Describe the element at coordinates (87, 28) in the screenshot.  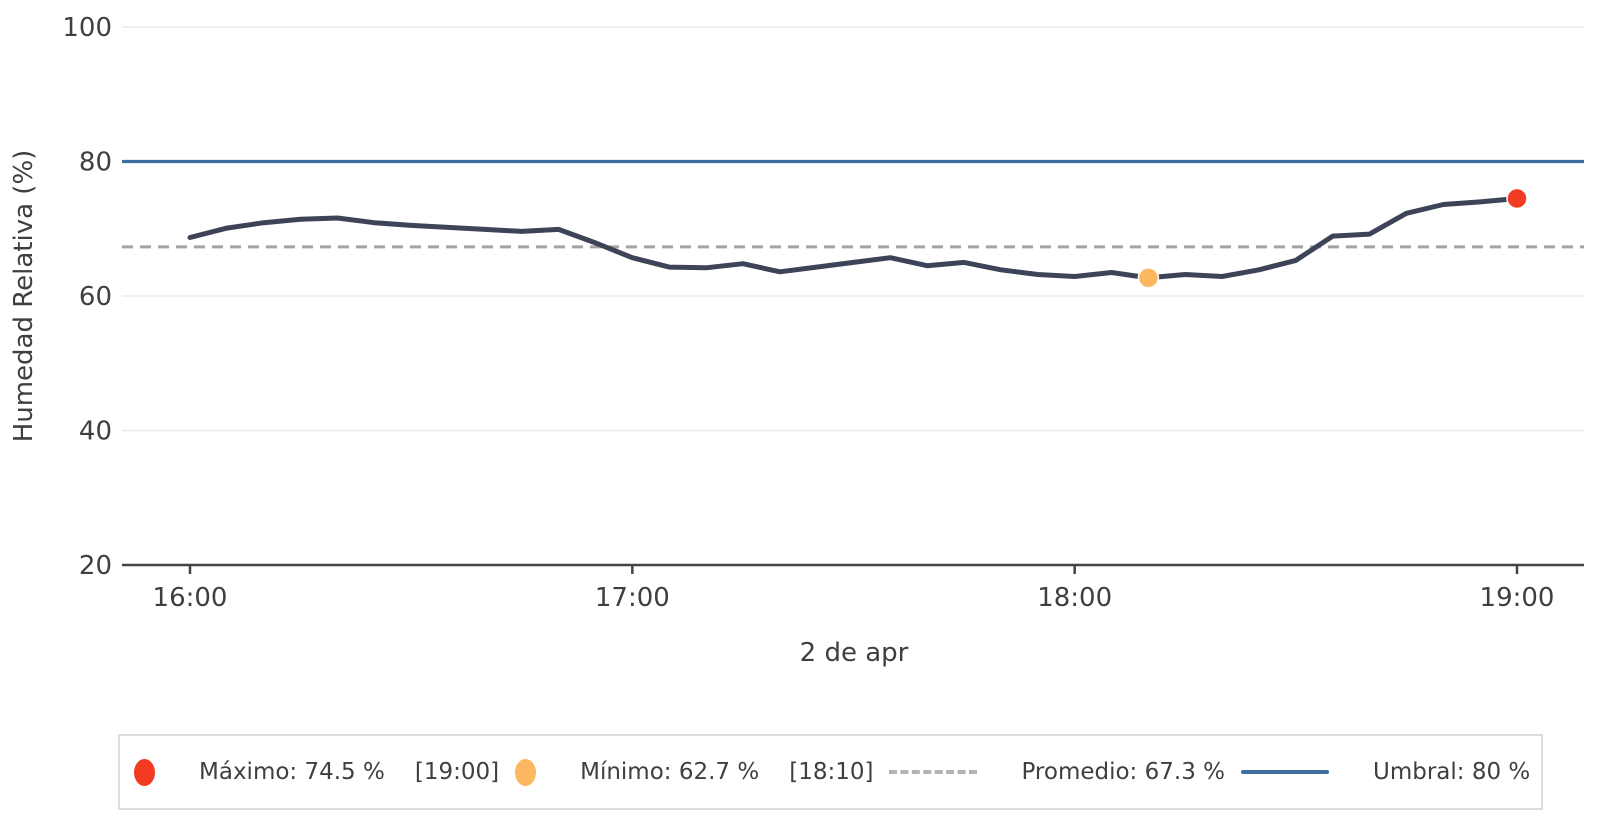
I see `y-tick-label: 100` at that location.